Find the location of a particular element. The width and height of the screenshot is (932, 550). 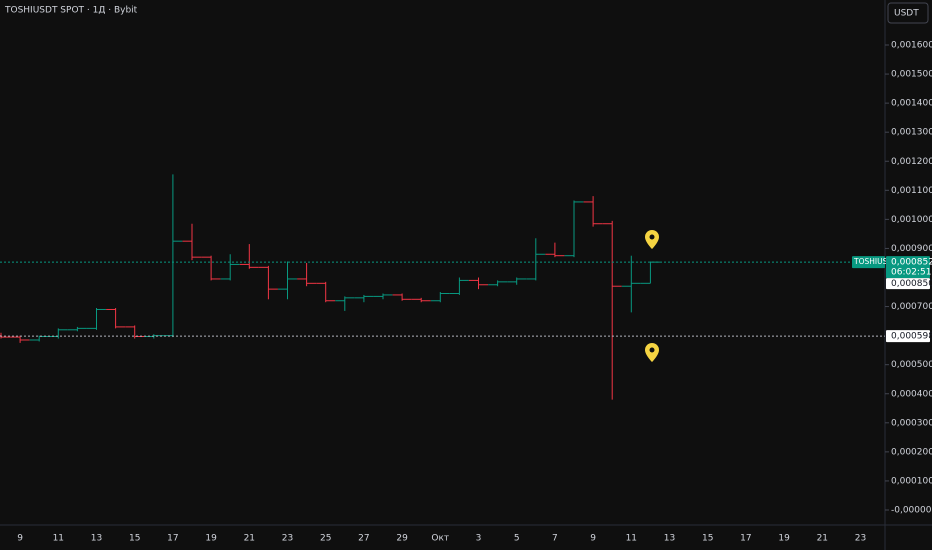

x-tick-label: 3 is located at coordinates (479, 539).